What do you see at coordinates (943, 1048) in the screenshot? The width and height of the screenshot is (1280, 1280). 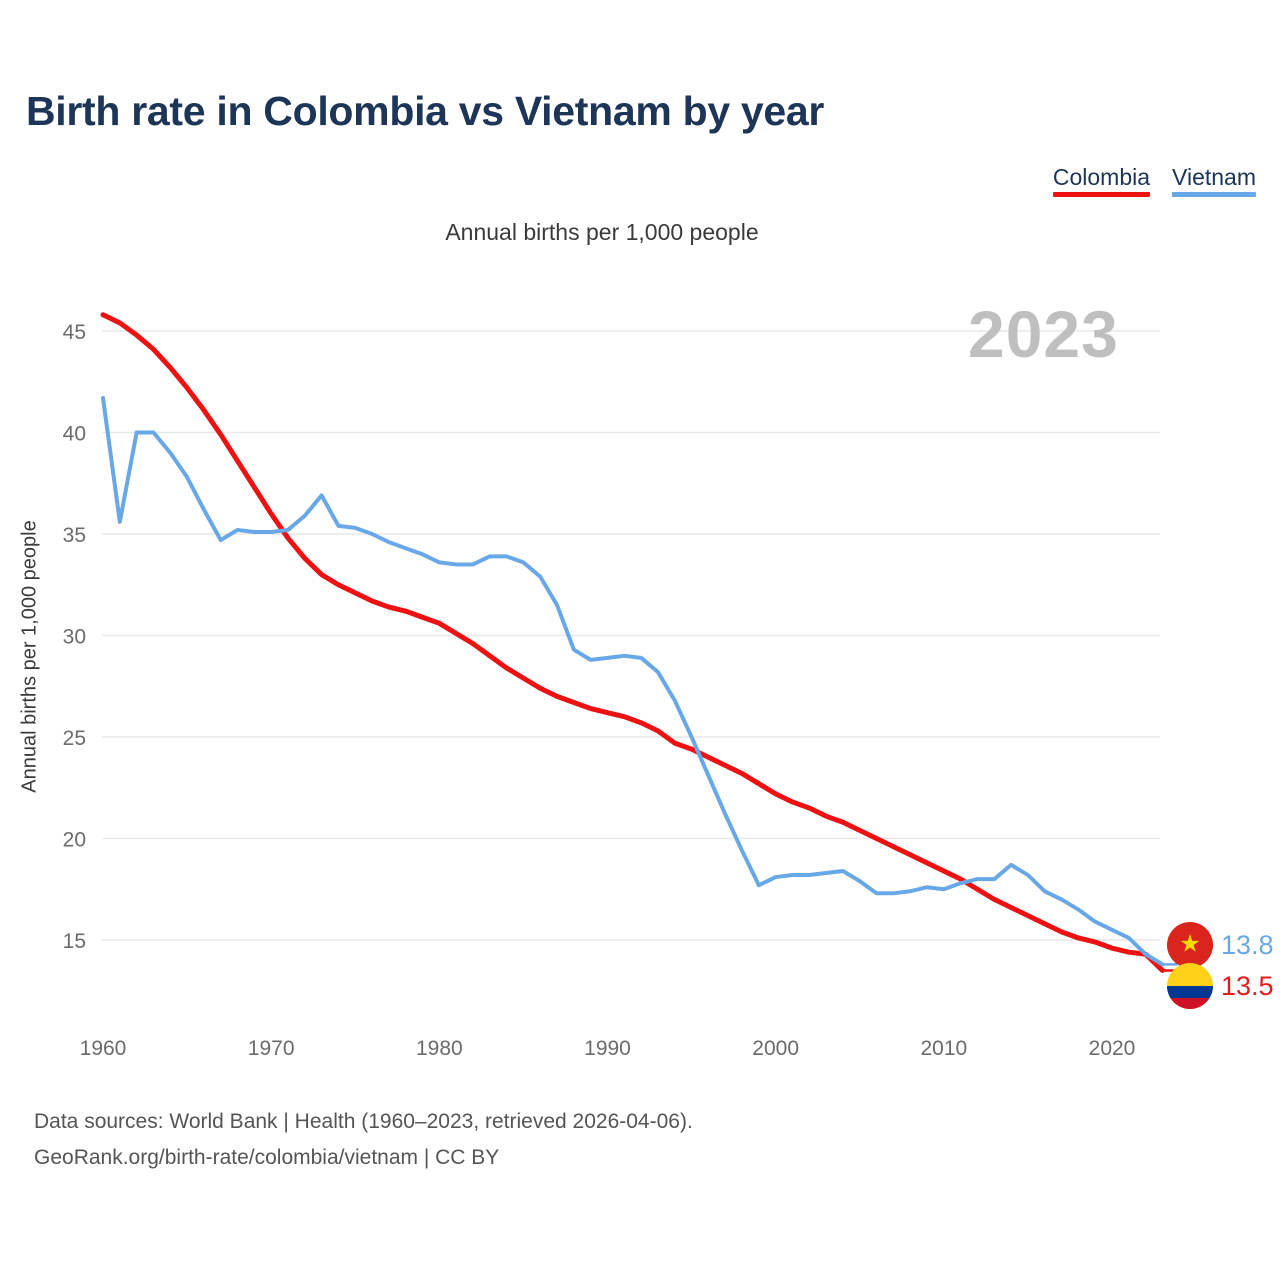 I see `x-tick-label: 2010` at bounding box center [943, 1048].